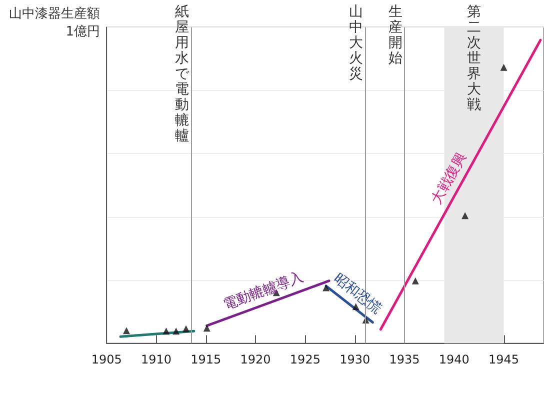 The height and width of the screenshot is (393, 549). Describe the element at coordinates (106, 359) in the screenshot. I see `x-tick-label: 1905` at that location.